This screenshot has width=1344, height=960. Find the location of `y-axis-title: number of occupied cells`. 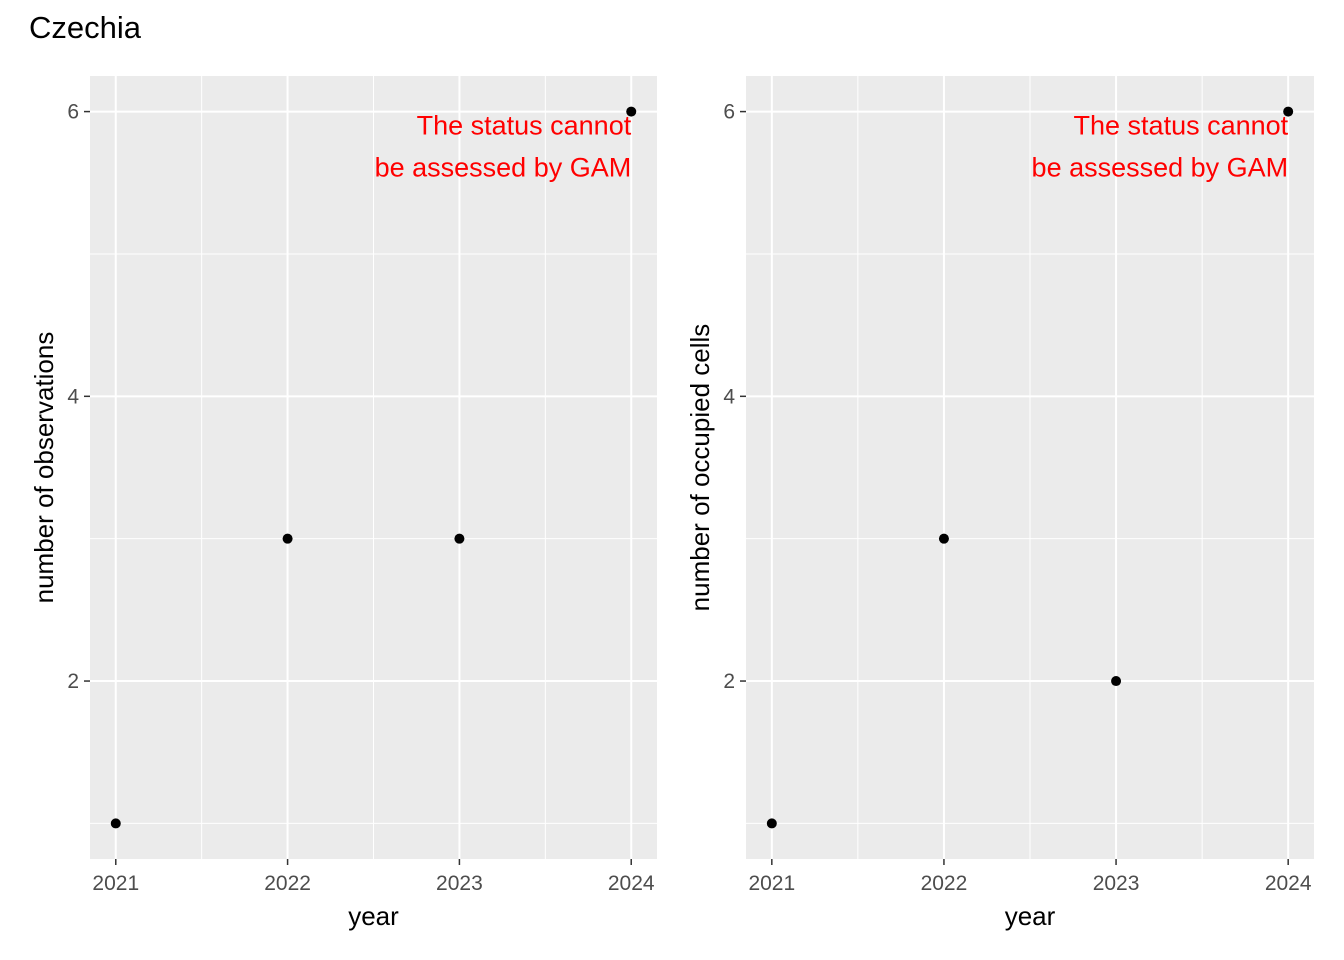

y-axis-title: number of occupied cells is located at coordinates (700, 468).